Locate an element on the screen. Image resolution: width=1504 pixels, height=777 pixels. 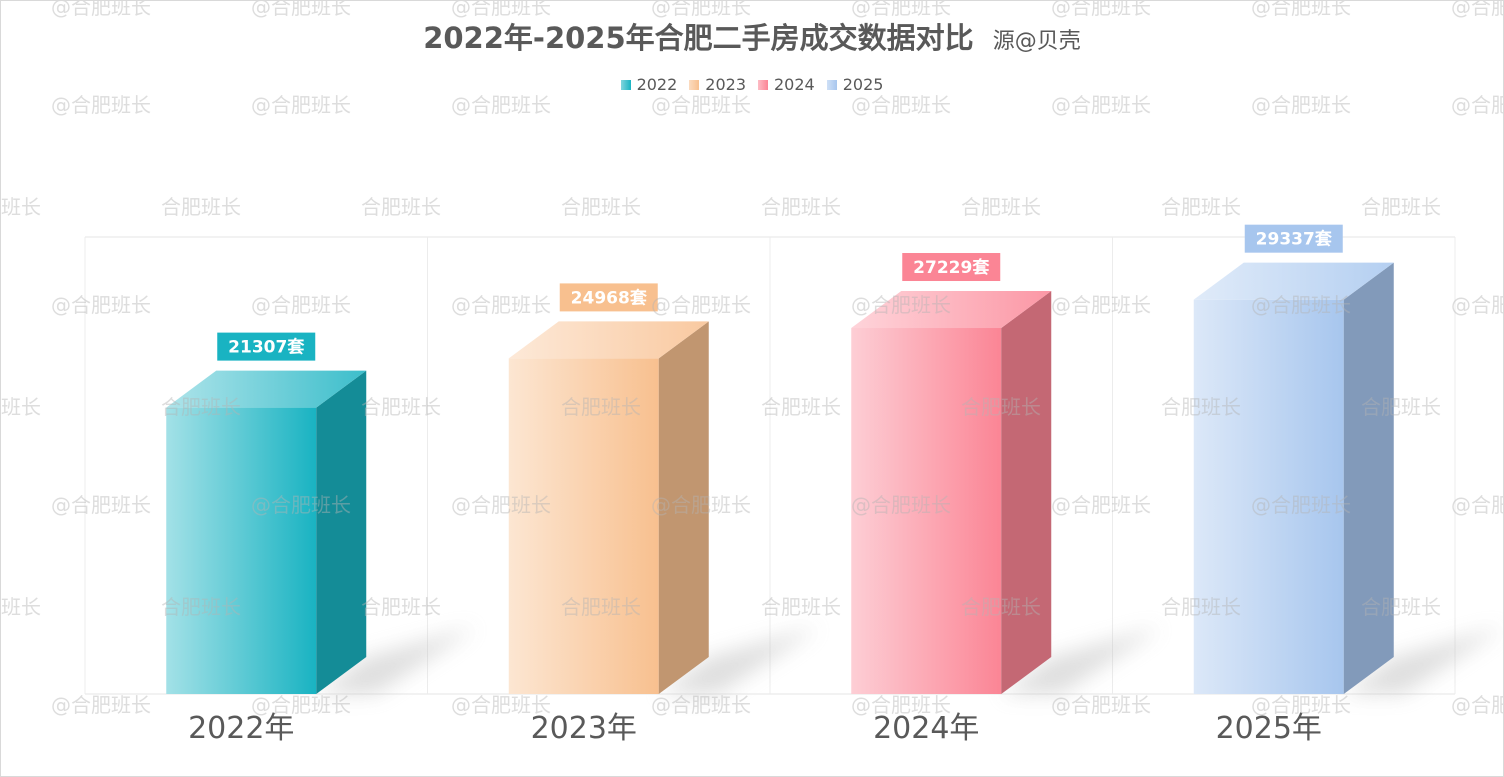
data-label: 29337套 is located at coordinates (1294, 239).